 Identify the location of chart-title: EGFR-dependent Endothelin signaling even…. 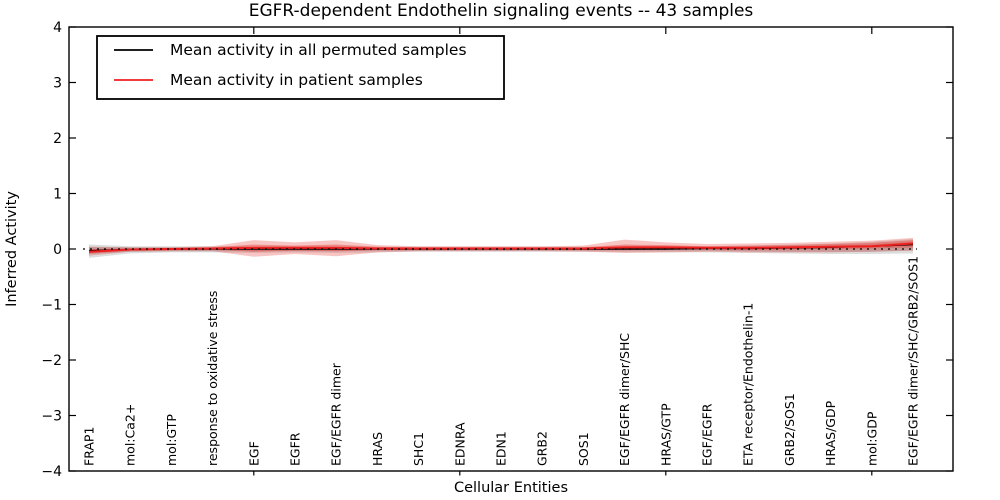
(501, 11).